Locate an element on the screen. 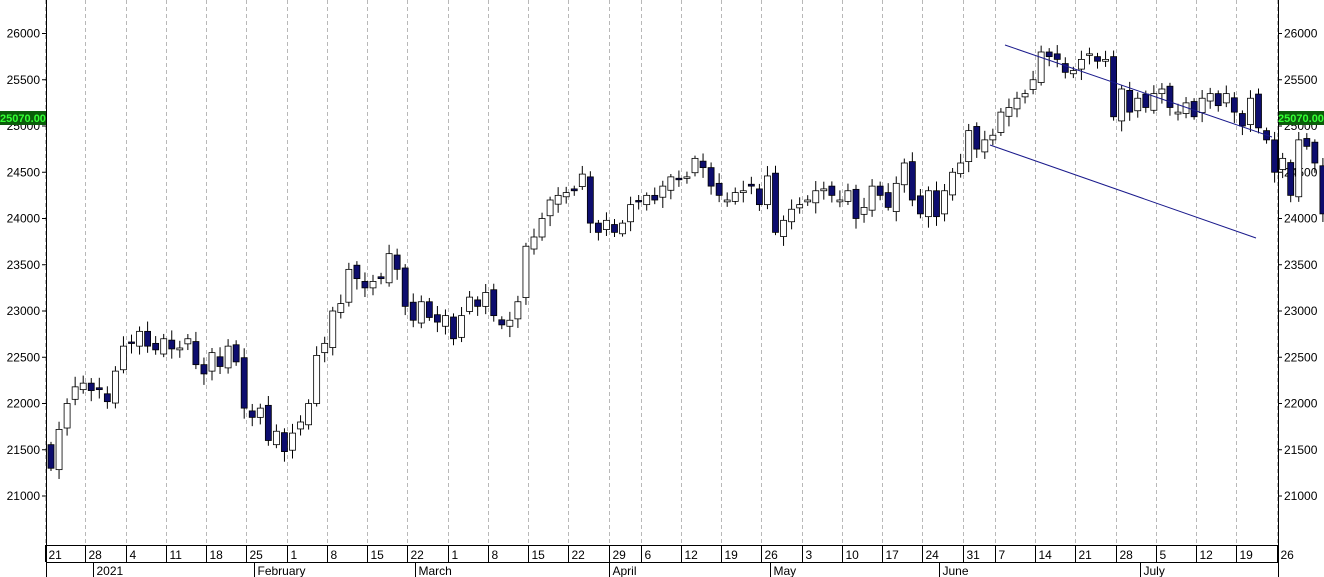 The width and height of the screenshot is (1324, 577). upper-trendline is located at coordinates (1138, 91).